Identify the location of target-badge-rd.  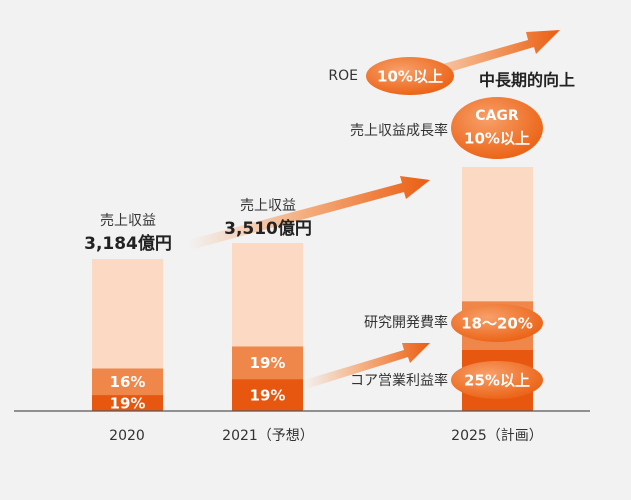
(497, 323).